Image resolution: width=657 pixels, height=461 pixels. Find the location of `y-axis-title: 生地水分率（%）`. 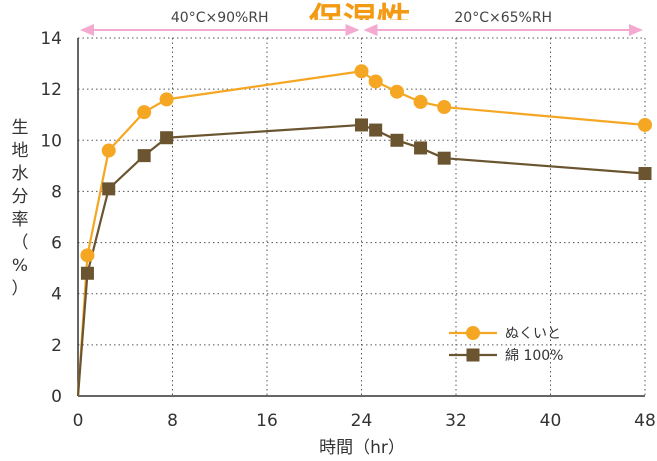

y-axis-title: 生地水分率（%） is located at coordinates (20, 208).